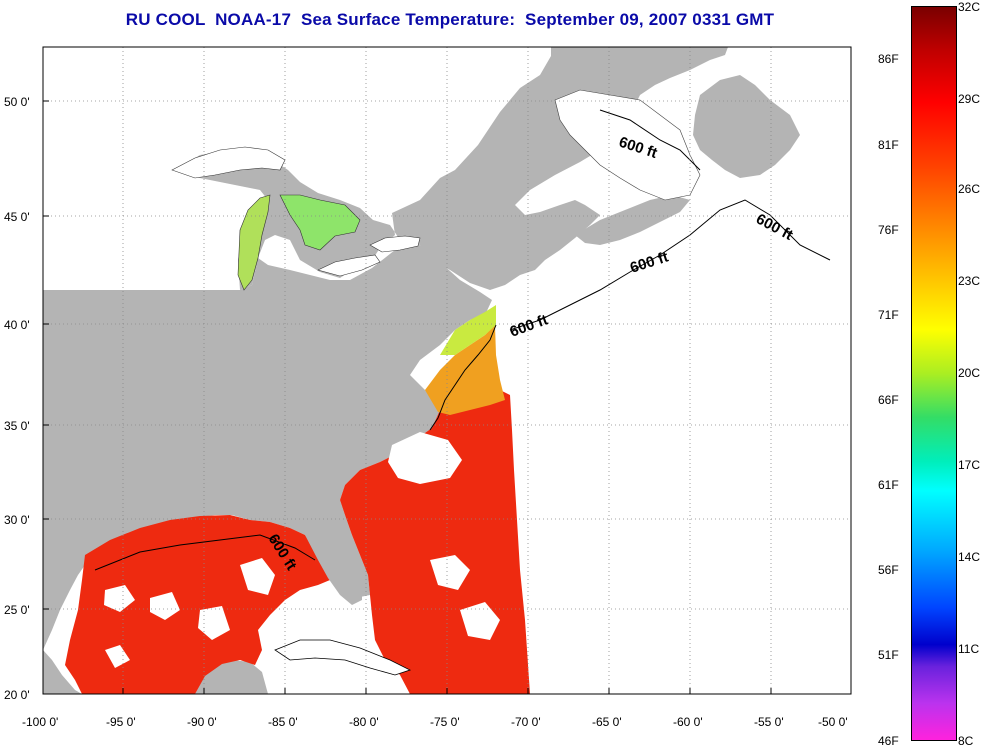 The height and width of the screenshot is (754, 984). I want to click on colorbar-celsius-label: 23C, so click(969, 281).